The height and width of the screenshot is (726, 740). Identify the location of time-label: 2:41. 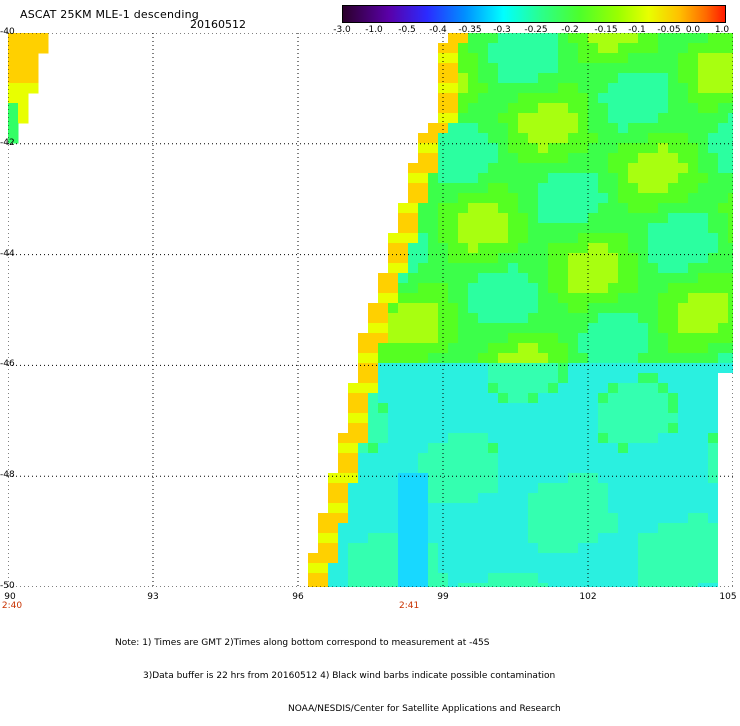
(409, 606).